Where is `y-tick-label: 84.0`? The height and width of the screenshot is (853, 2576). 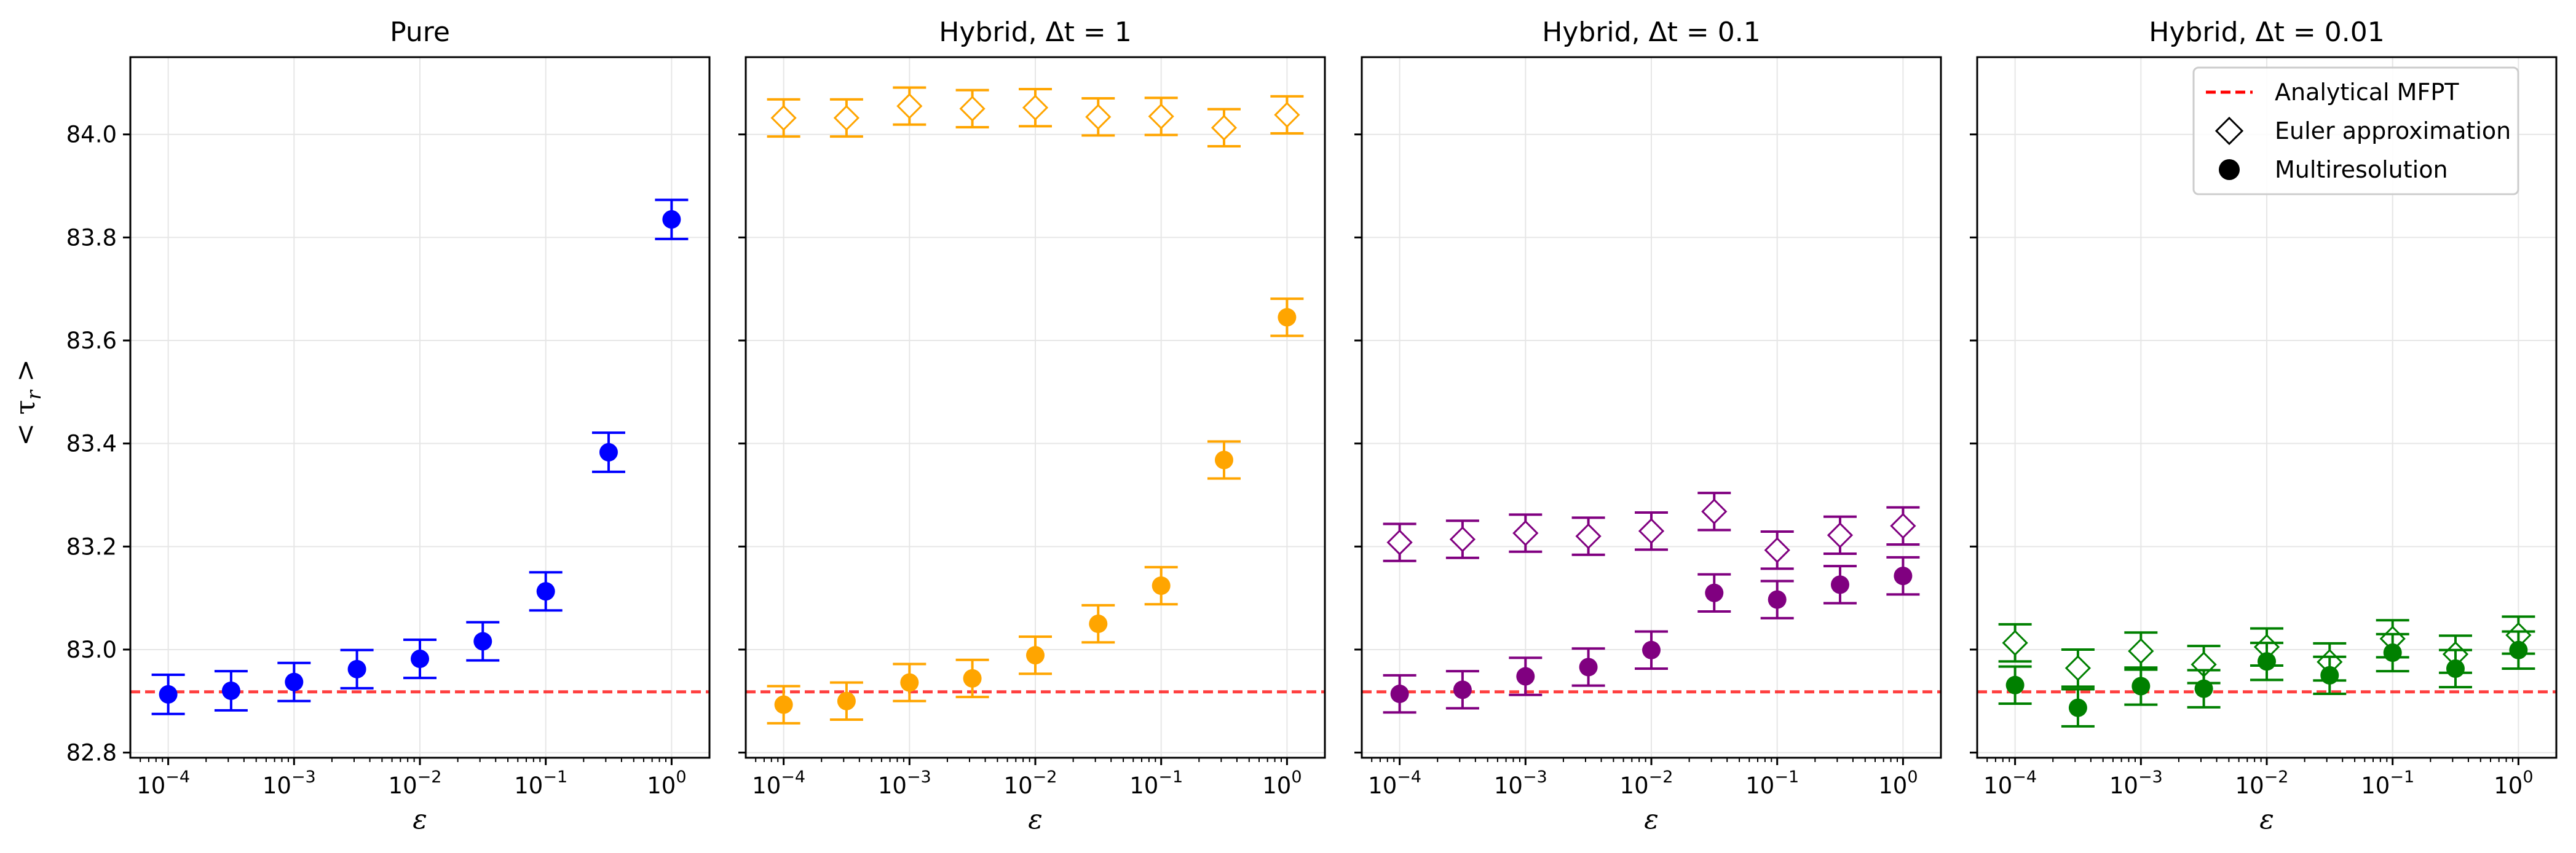 y-tick-label: 84.0 is located at coordinates (91, 135).